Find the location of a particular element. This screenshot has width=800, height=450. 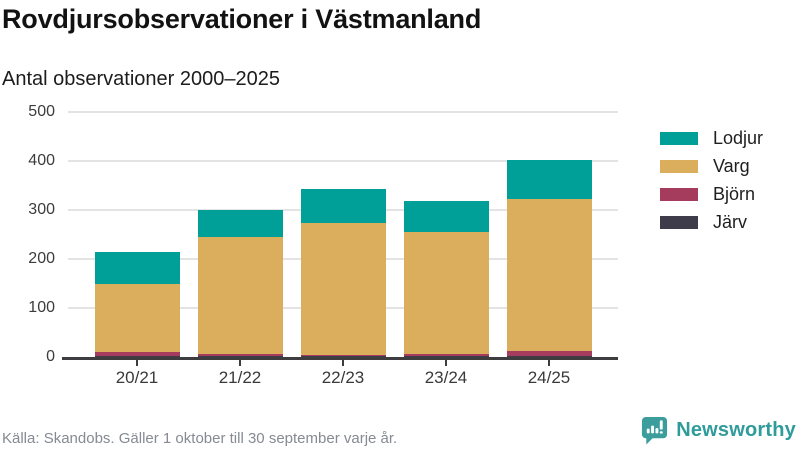

chart-legend: Lodjur Varg Björn Järv is located at coordinates (711, 185).